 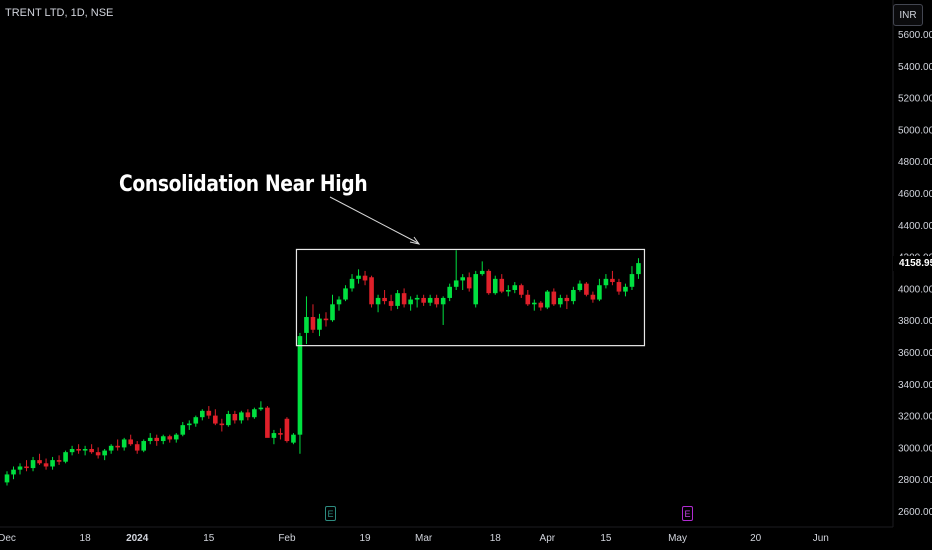 I want to click on time-tick-label: 20, so click(x=756, y=538).